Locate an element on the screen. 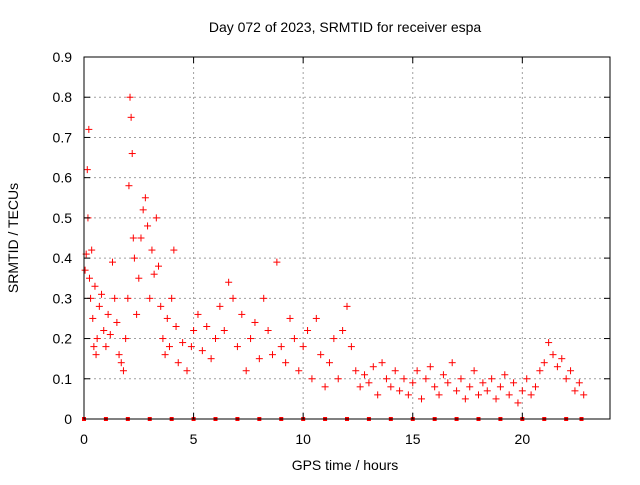 This screenshot has height=485, width=640. y-tick-label: 0.9 is located at coordinates (63, 57).